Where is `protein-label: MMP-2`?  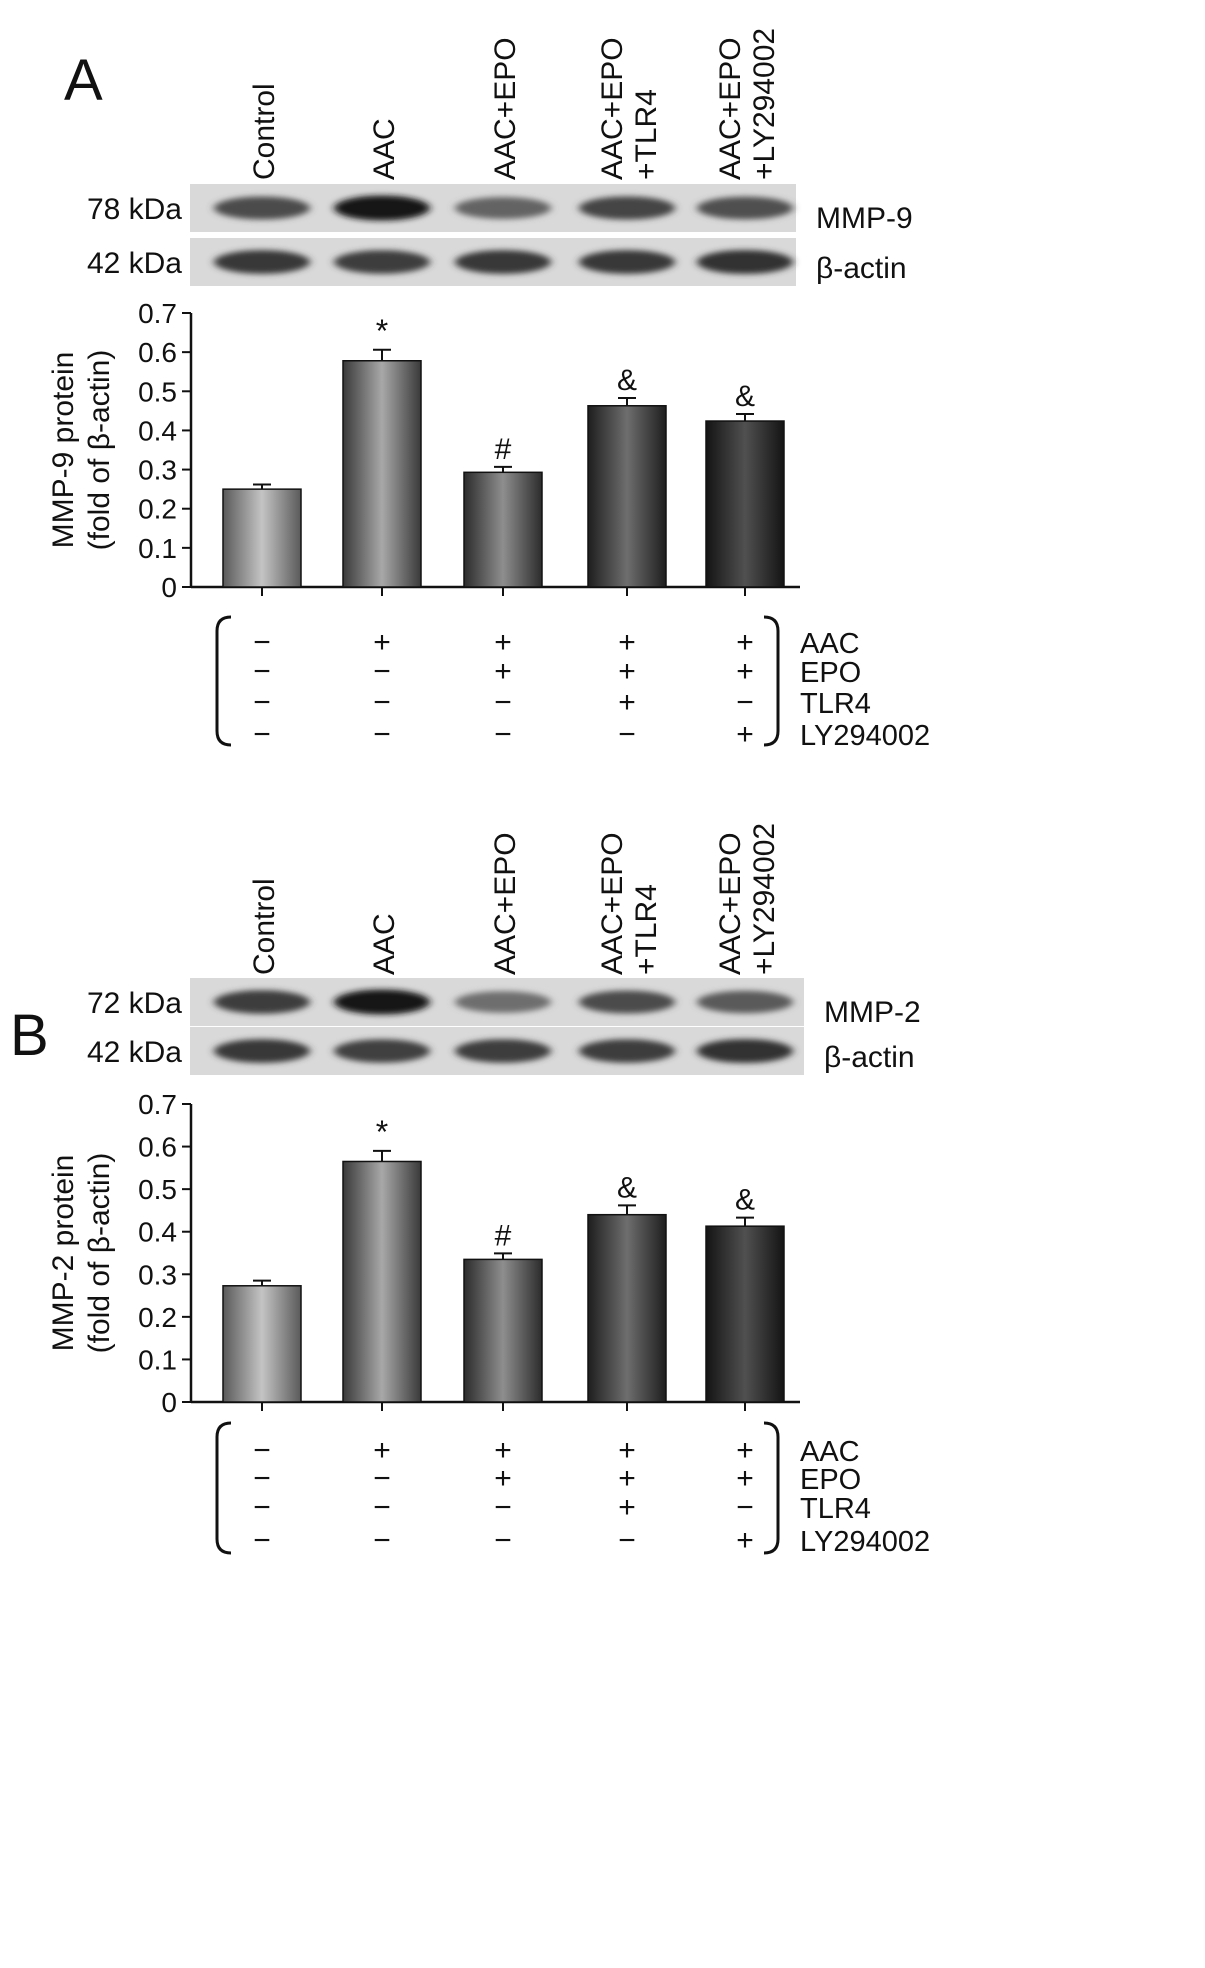
protein-label: MMP-2 is located at coordinates (872, 1012).